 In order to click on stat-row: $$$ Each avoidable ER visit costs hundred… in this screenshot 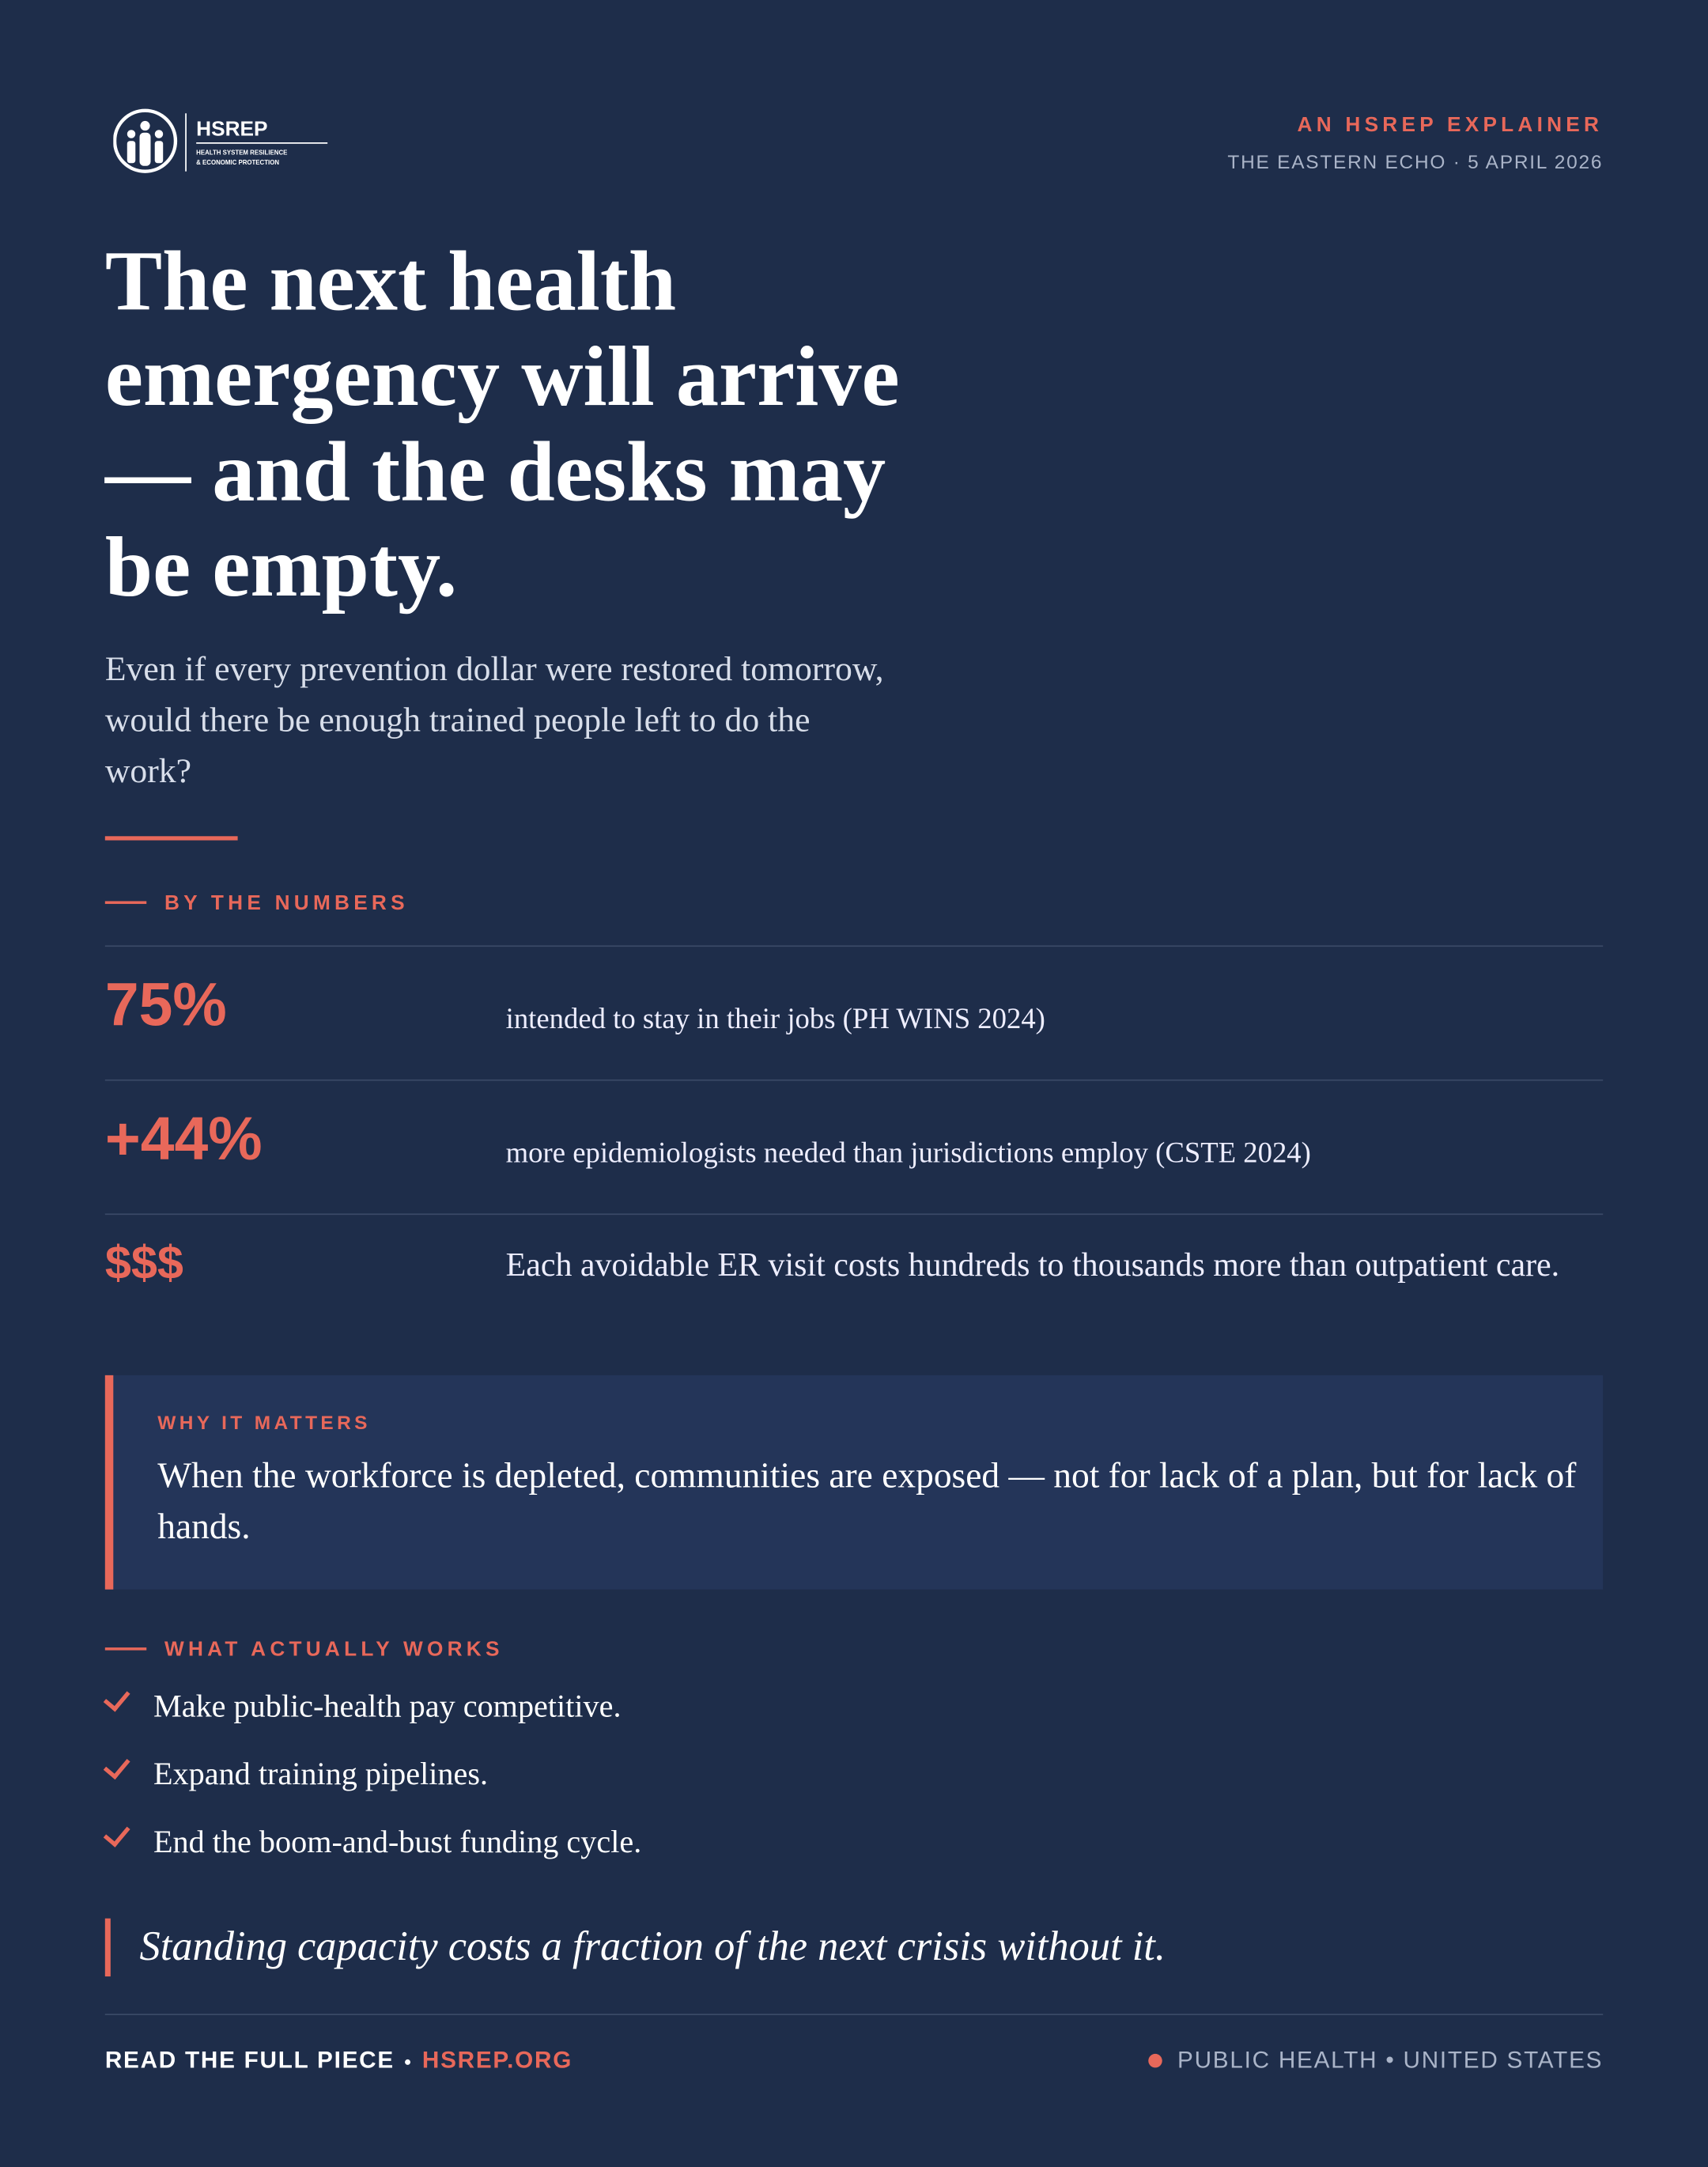, I will do `click(854, 1280)`.